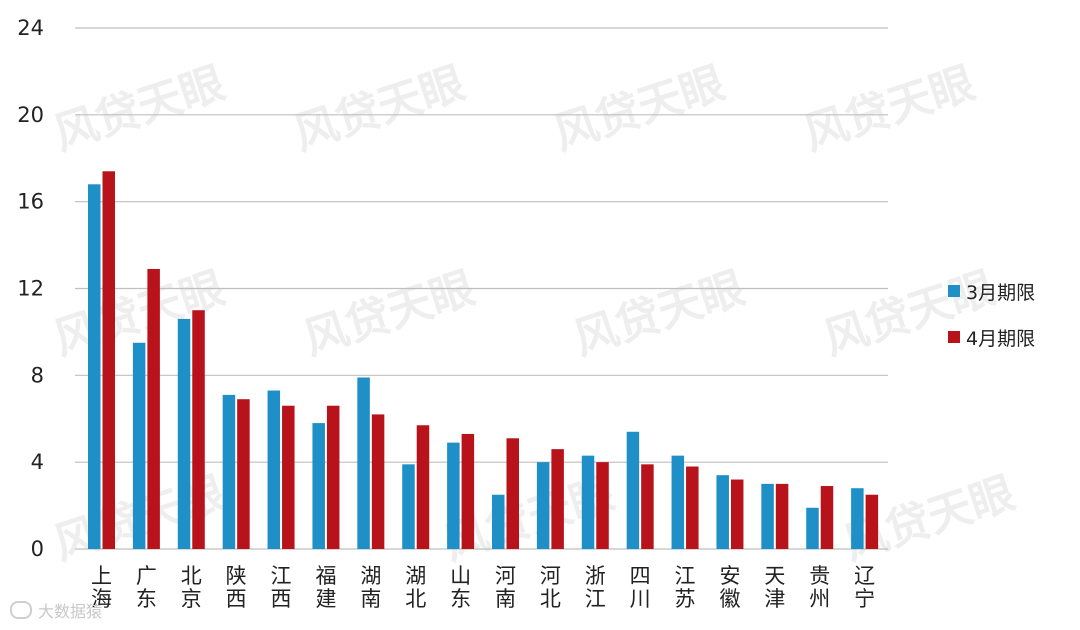 The width and height of the screenshot is (1080, 630). I want to click on footer-logo-text: 大数据猿, so click(70, 611).